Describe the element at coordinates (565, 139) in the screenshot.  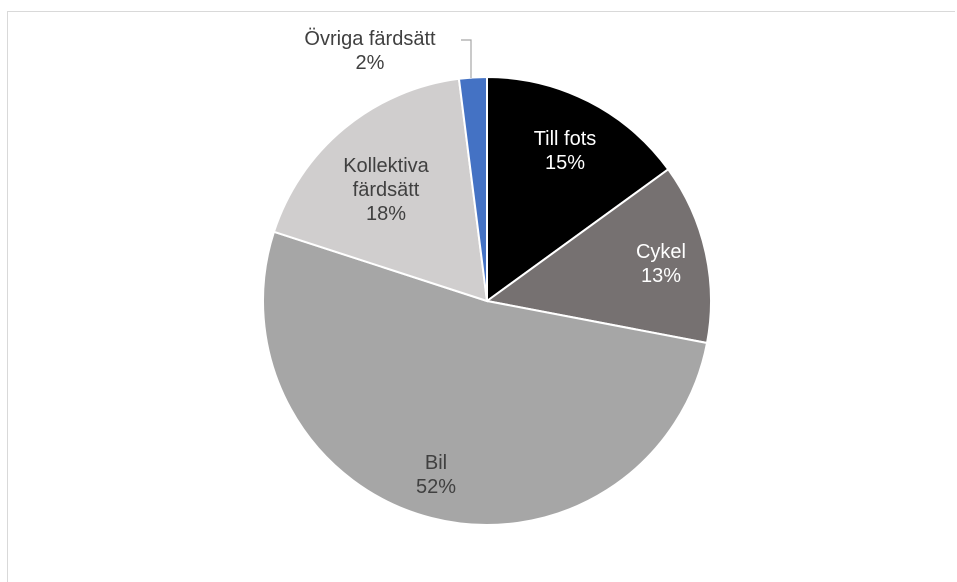
I see `slice-category-label: Till fots` at that location.